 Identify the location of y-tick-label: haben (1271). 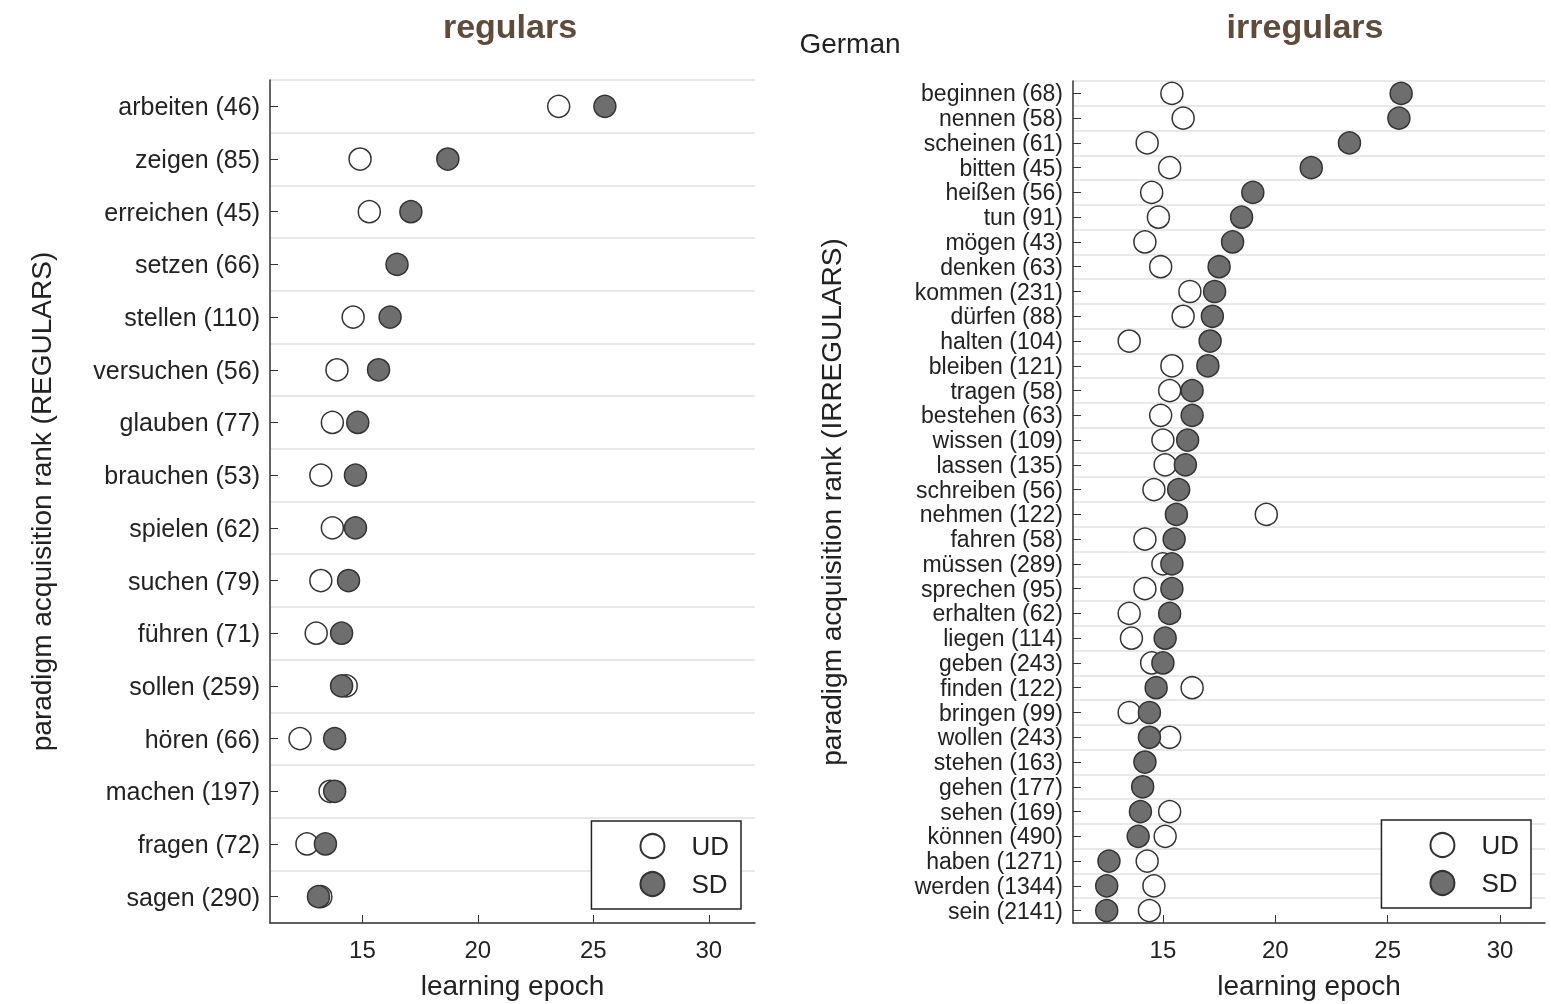
(994, 861).